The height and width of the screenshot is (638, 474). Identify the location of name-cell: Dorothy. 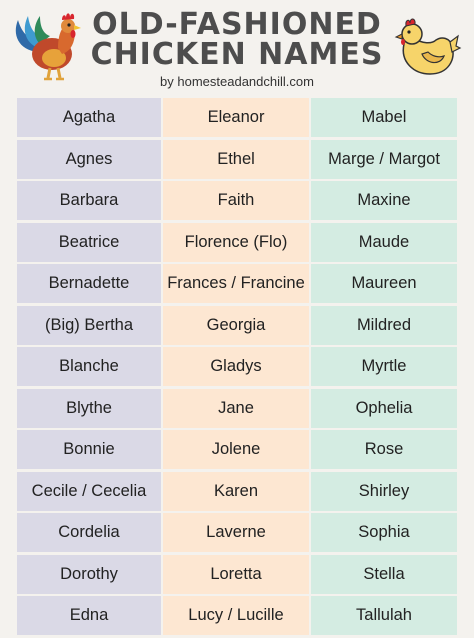
(89, 574).